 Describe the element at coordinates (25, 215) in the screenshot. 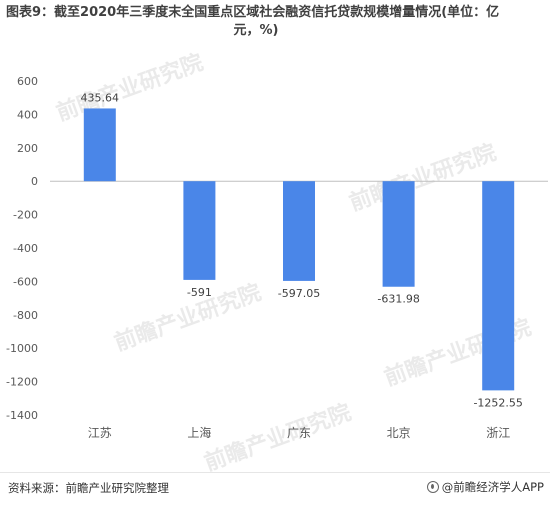

I see `y-tick-label: -200` at that location.